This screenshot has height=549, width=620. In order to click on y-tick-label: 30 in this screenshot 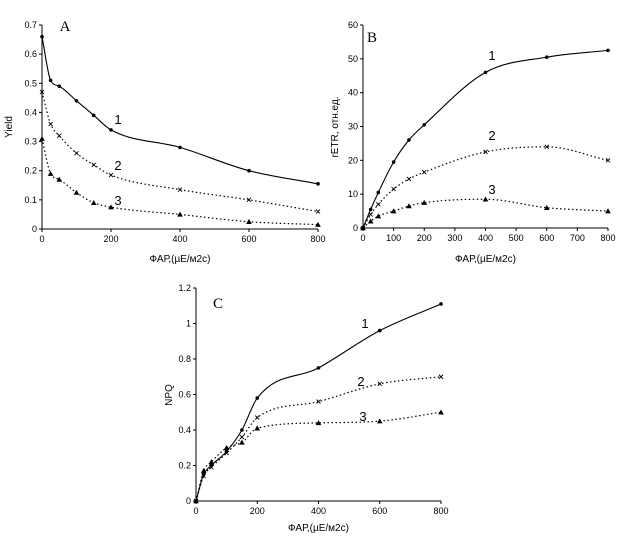, I will do `click(353, 127)`.